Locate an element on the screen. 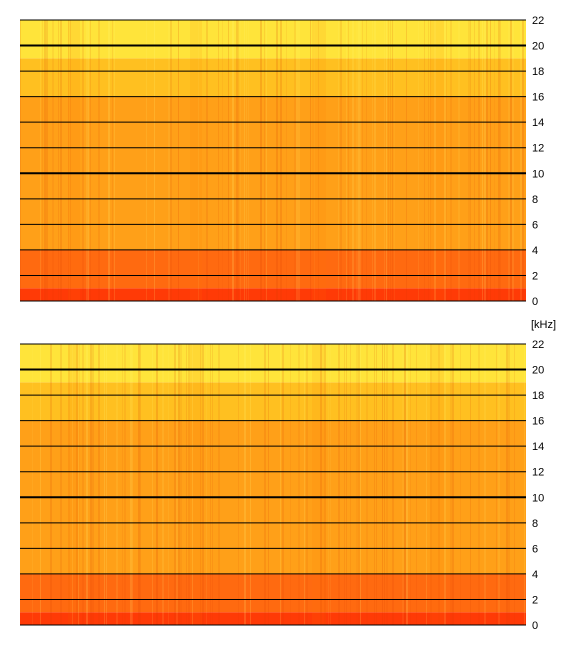 The height and width of the screenshot is (646, 567). y-tick-label-6: 6 is located at coordinates (535, 225).